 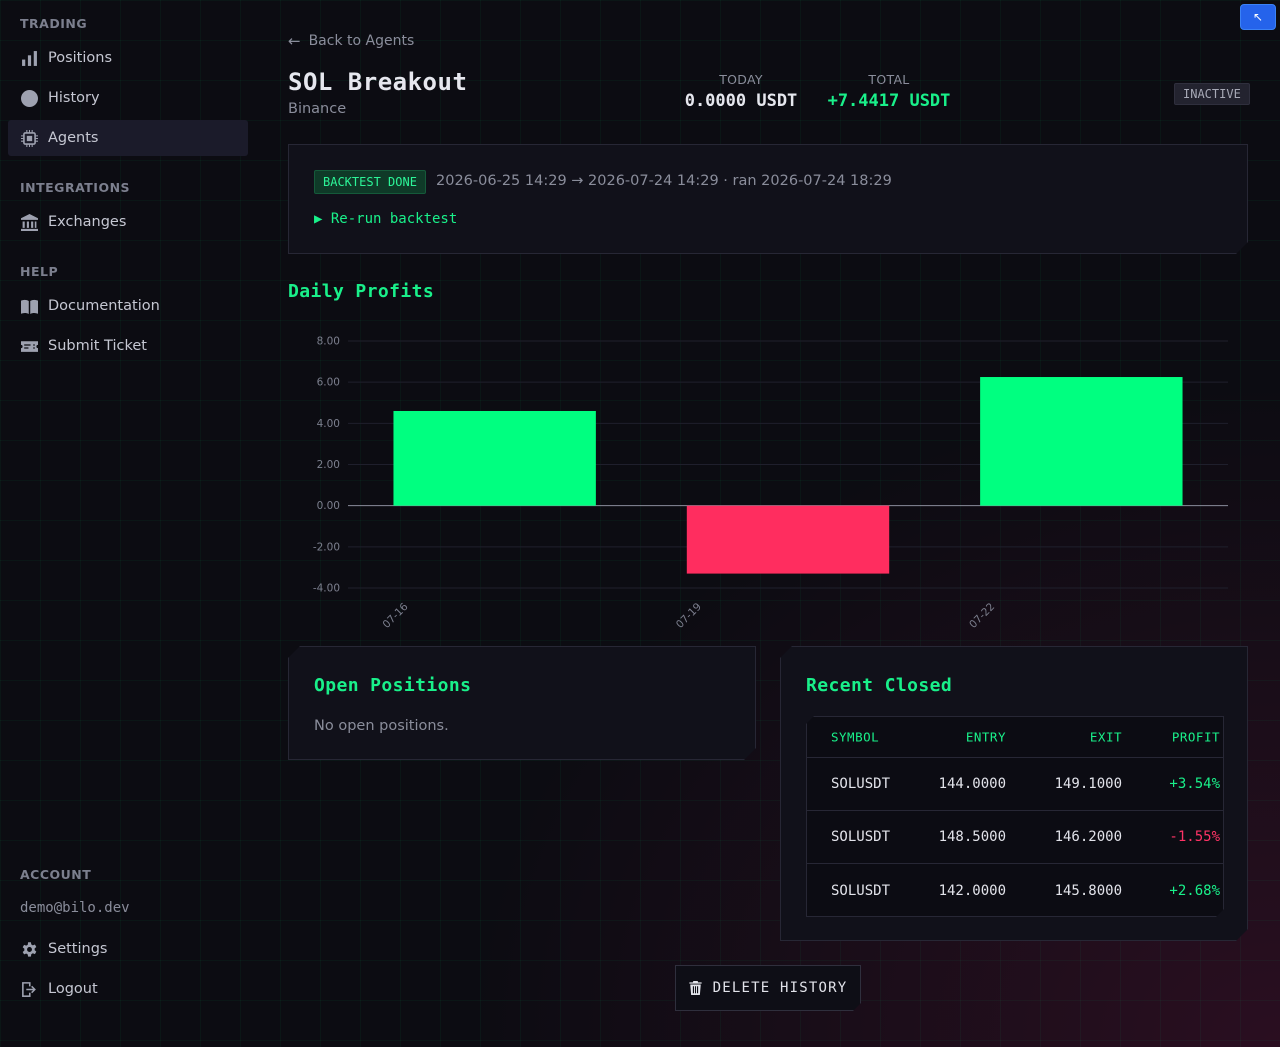 What do you see at coordinates (29, 306) in the screenshot?
I see `book-open-icon` at bounding box center [29, 306].